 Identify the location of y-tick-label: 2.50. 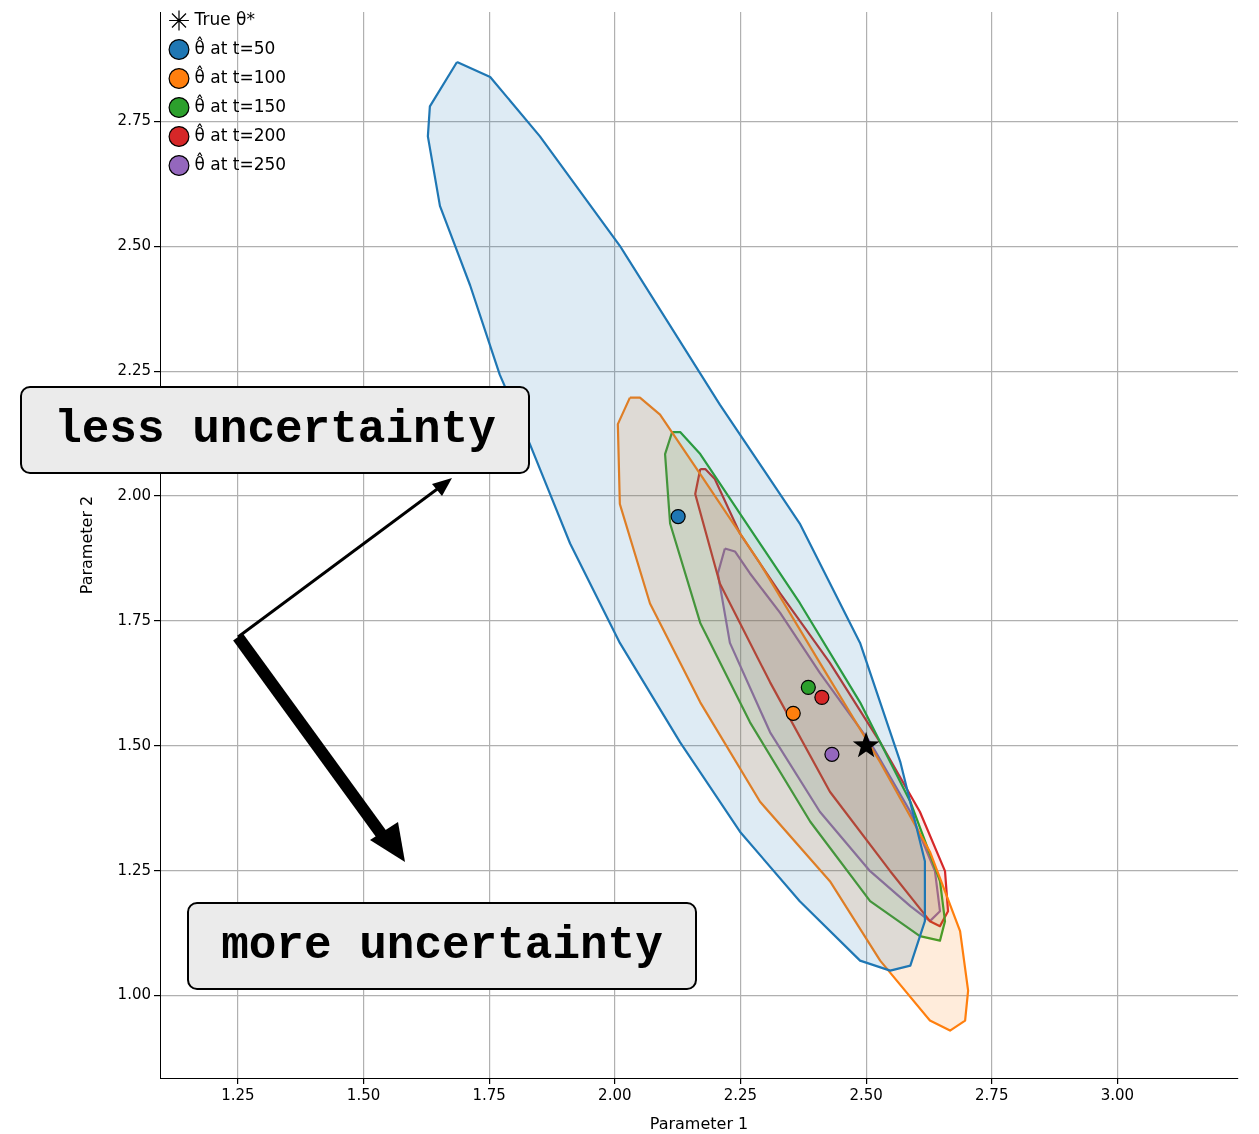
(134, 245).